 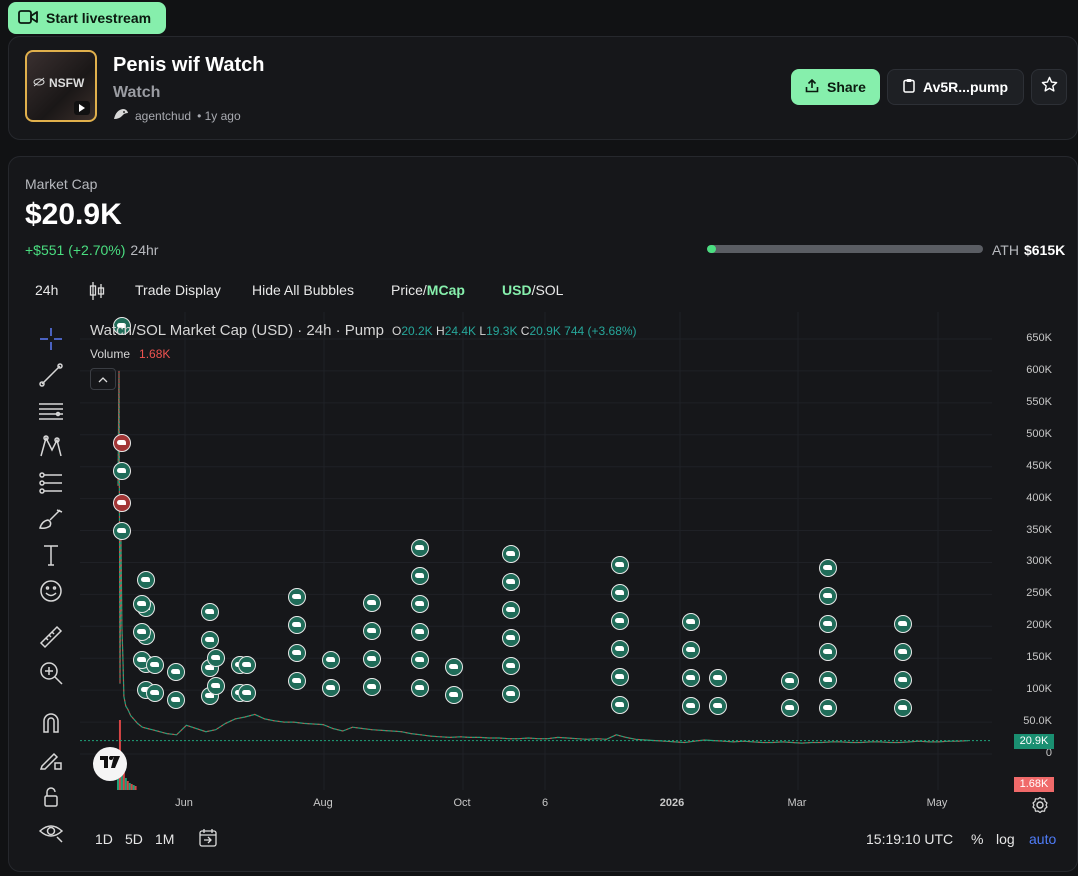 I want to click on trend-line-tool, so click(x=51, y=377).